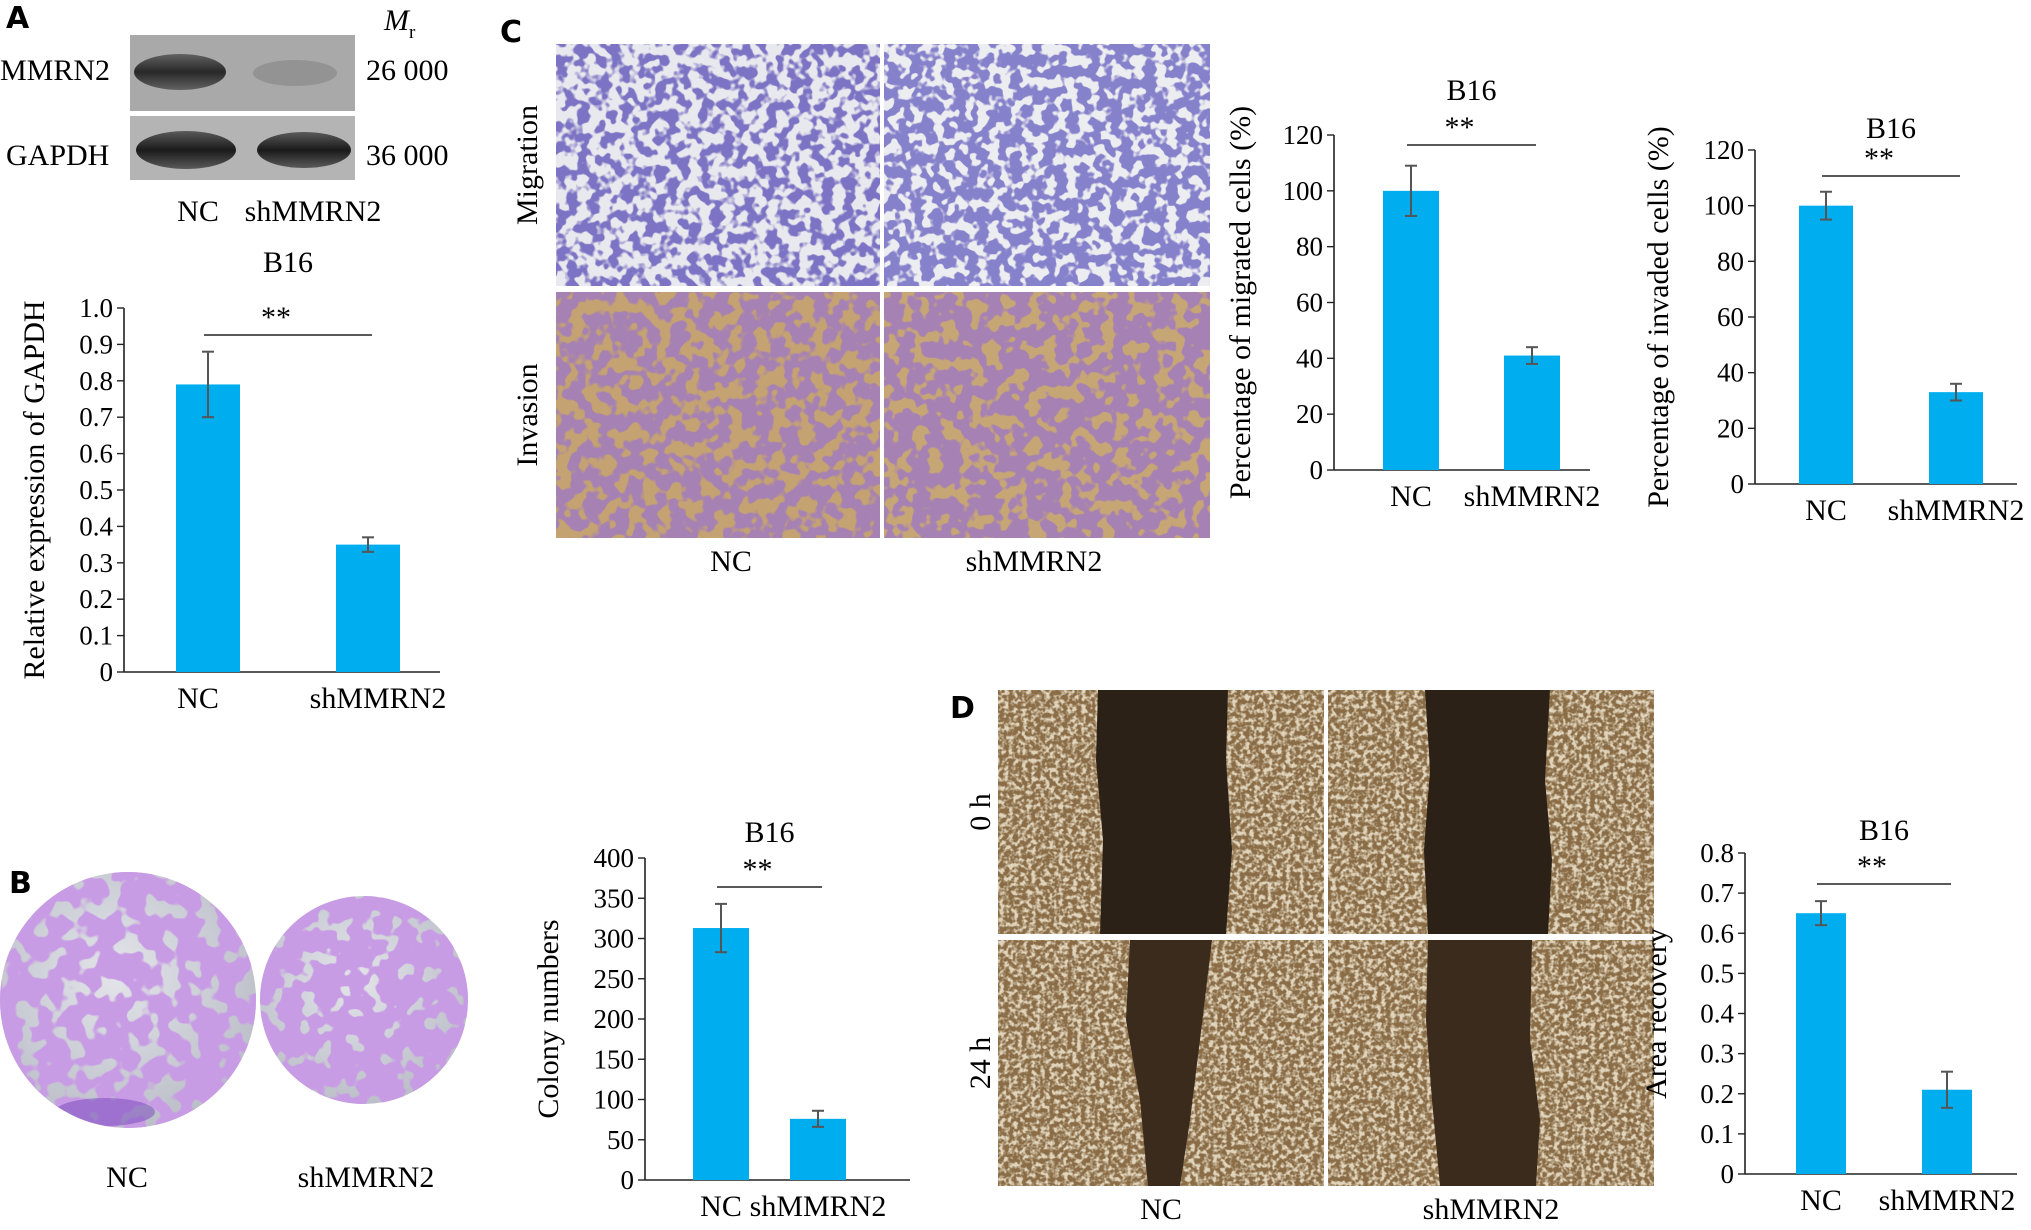 This screenshot has width=2031, height=1230. Describe the element at coordinates (614, 858) in the screenshot. I see `y-tick-label: 400` at that location.